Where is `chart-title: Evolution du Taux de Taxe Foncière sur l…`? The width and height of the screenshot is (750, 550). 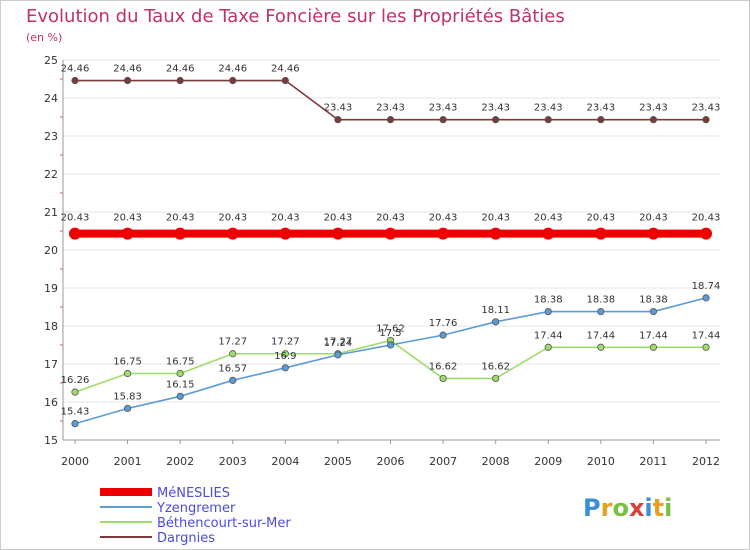 chart-title: Evolution du Taux de Taxe Foncière sur l… is located at coordinates (295, 16).